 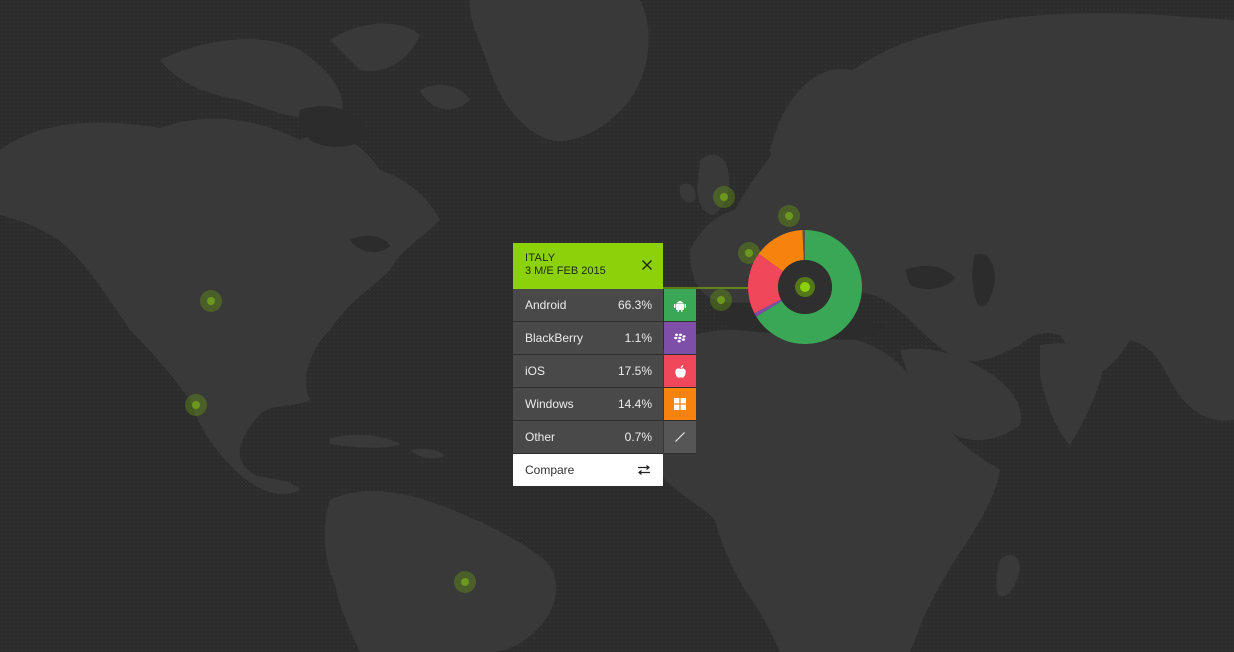 What do you see at coordinates (724, 197) in the screenshot?
I see `data-marker-uk` at bounding box center [724, 197].